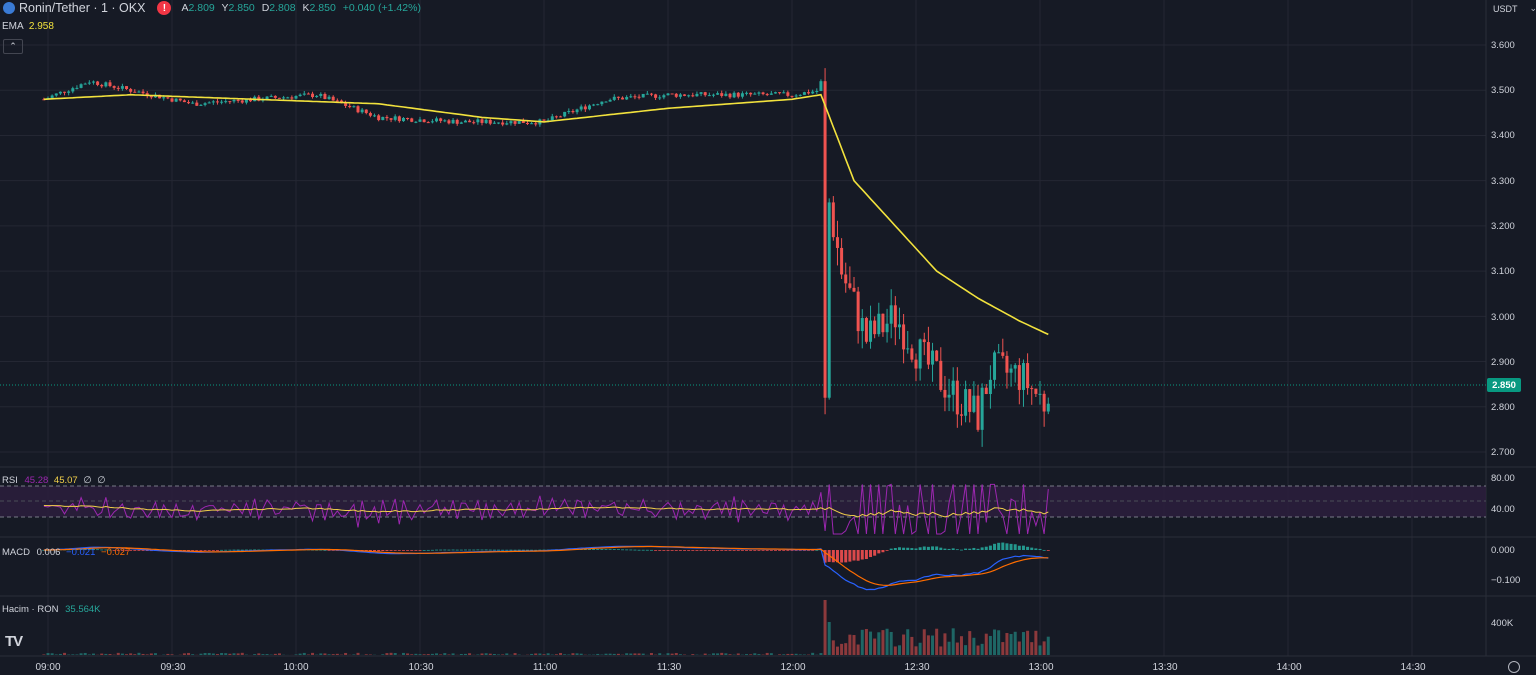  What do you see at coordinates (14, 641) in the screenshot?
I see `tradingview-logo: TV` at bounding box center [14, 641].